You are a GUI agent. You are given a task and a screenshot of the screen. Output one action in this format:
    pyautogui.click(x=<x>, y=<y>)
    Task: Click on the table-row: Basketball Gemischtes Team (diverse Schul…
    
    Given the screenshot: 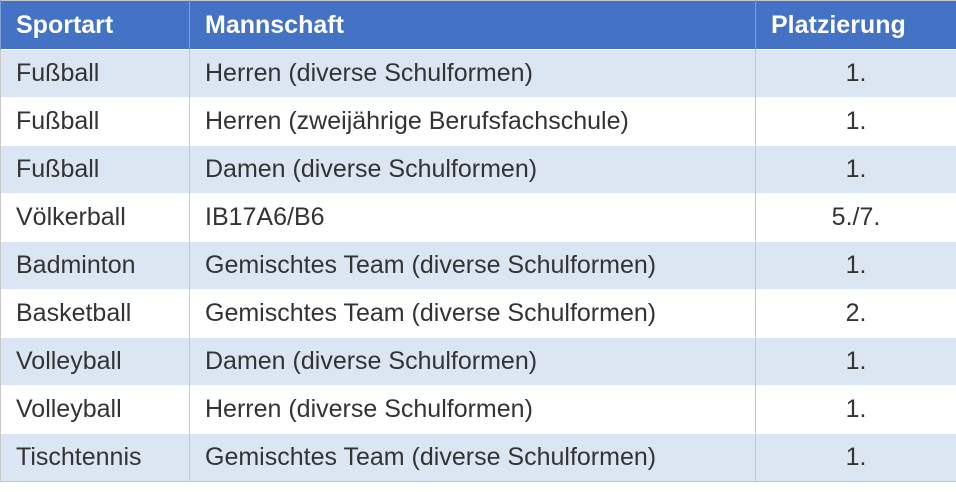 What is the action you would take?
    pyautogui.click(x=478, y=313)
    